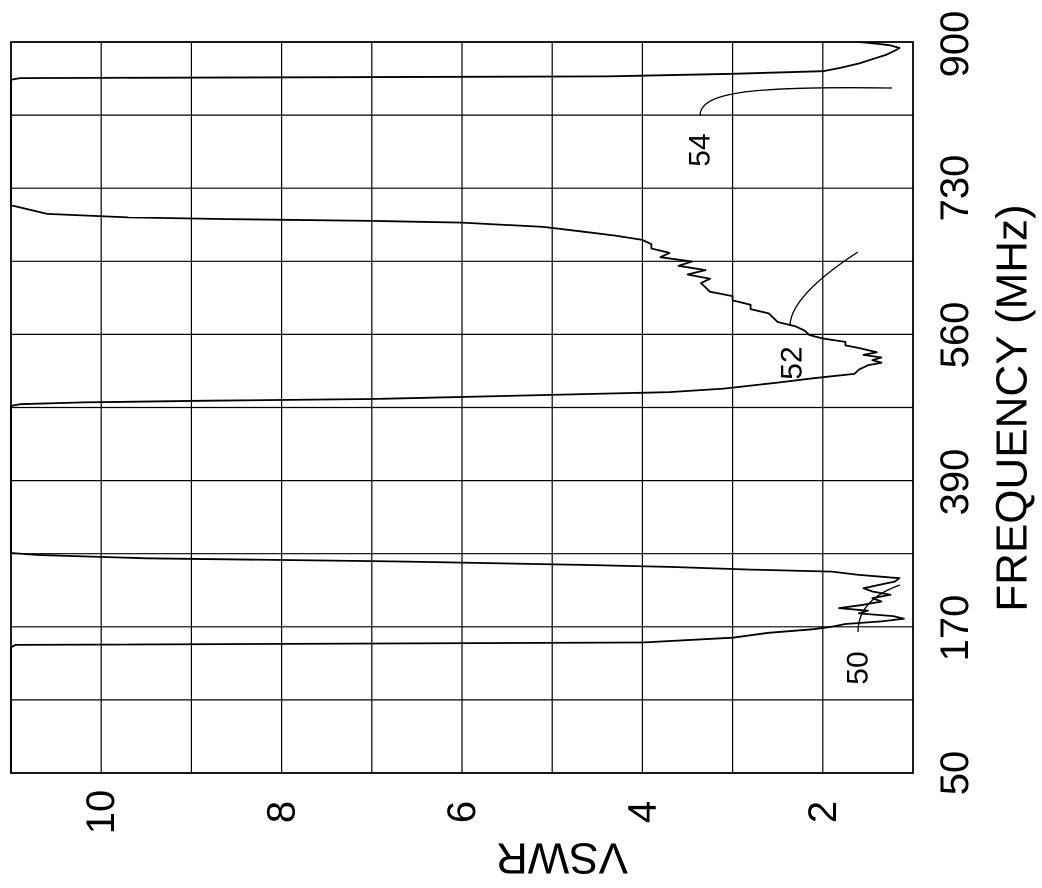  I want to click on x-axis-title: FREQUENCY (MHz), so click(1012, 407).